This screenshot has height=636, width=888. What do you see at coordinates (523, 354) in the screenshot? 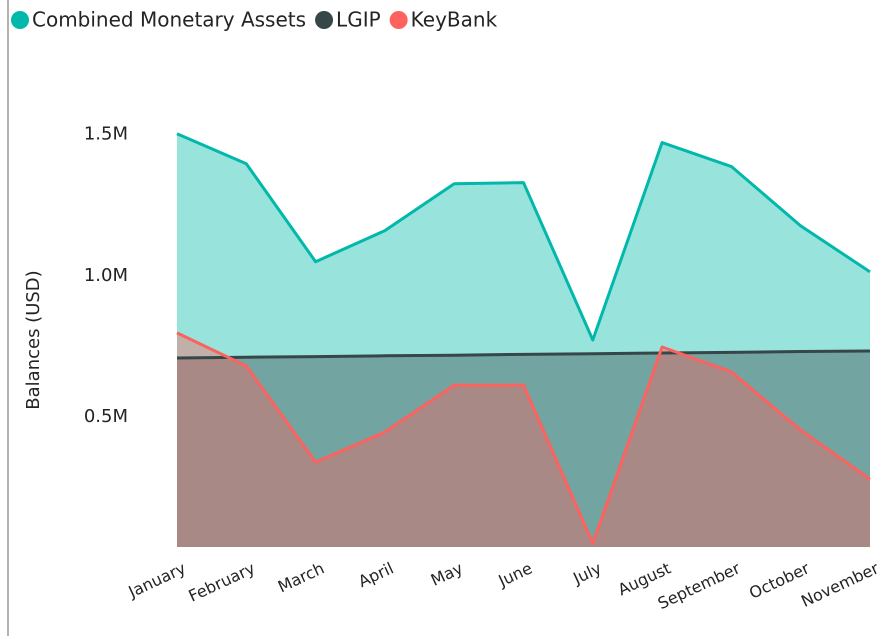
I see `series-line` at bounding box center [523, 354].